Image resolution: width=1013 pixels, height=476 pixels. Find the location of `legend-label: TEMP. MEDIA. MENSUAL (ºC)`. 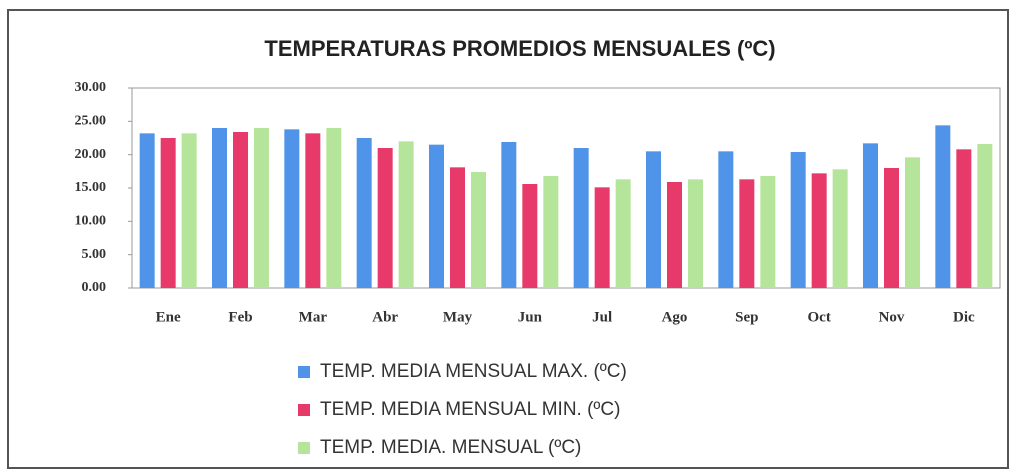

legend-label: TEMP. MEDIA. MENSUAL (ºC) is located at coordinates (450, 447).